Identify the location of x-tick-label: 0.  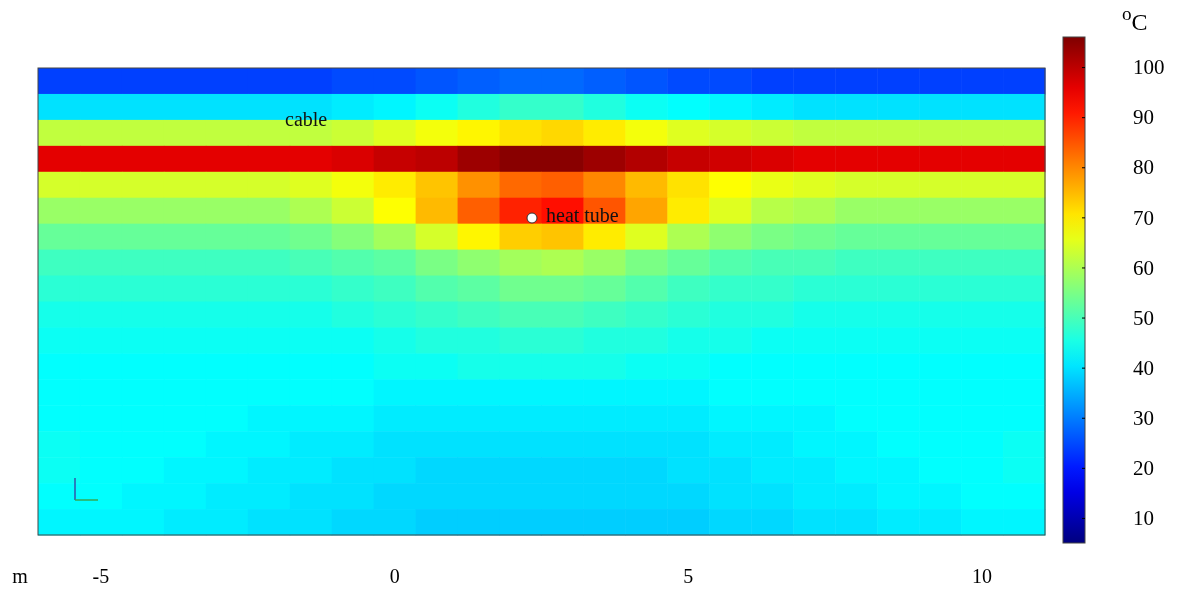
(394, 576).